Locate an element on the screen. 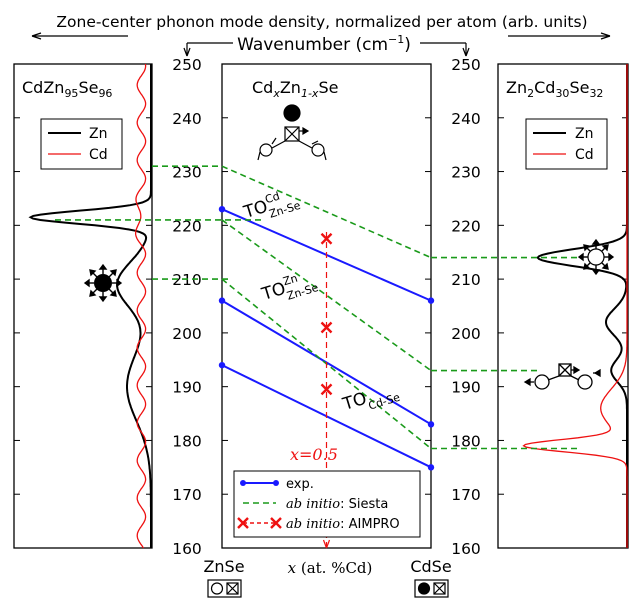 The width and height of the screenshot is (641, 603). label-to-cd-se: TOCd-Se is located at coordinates (371, 399).